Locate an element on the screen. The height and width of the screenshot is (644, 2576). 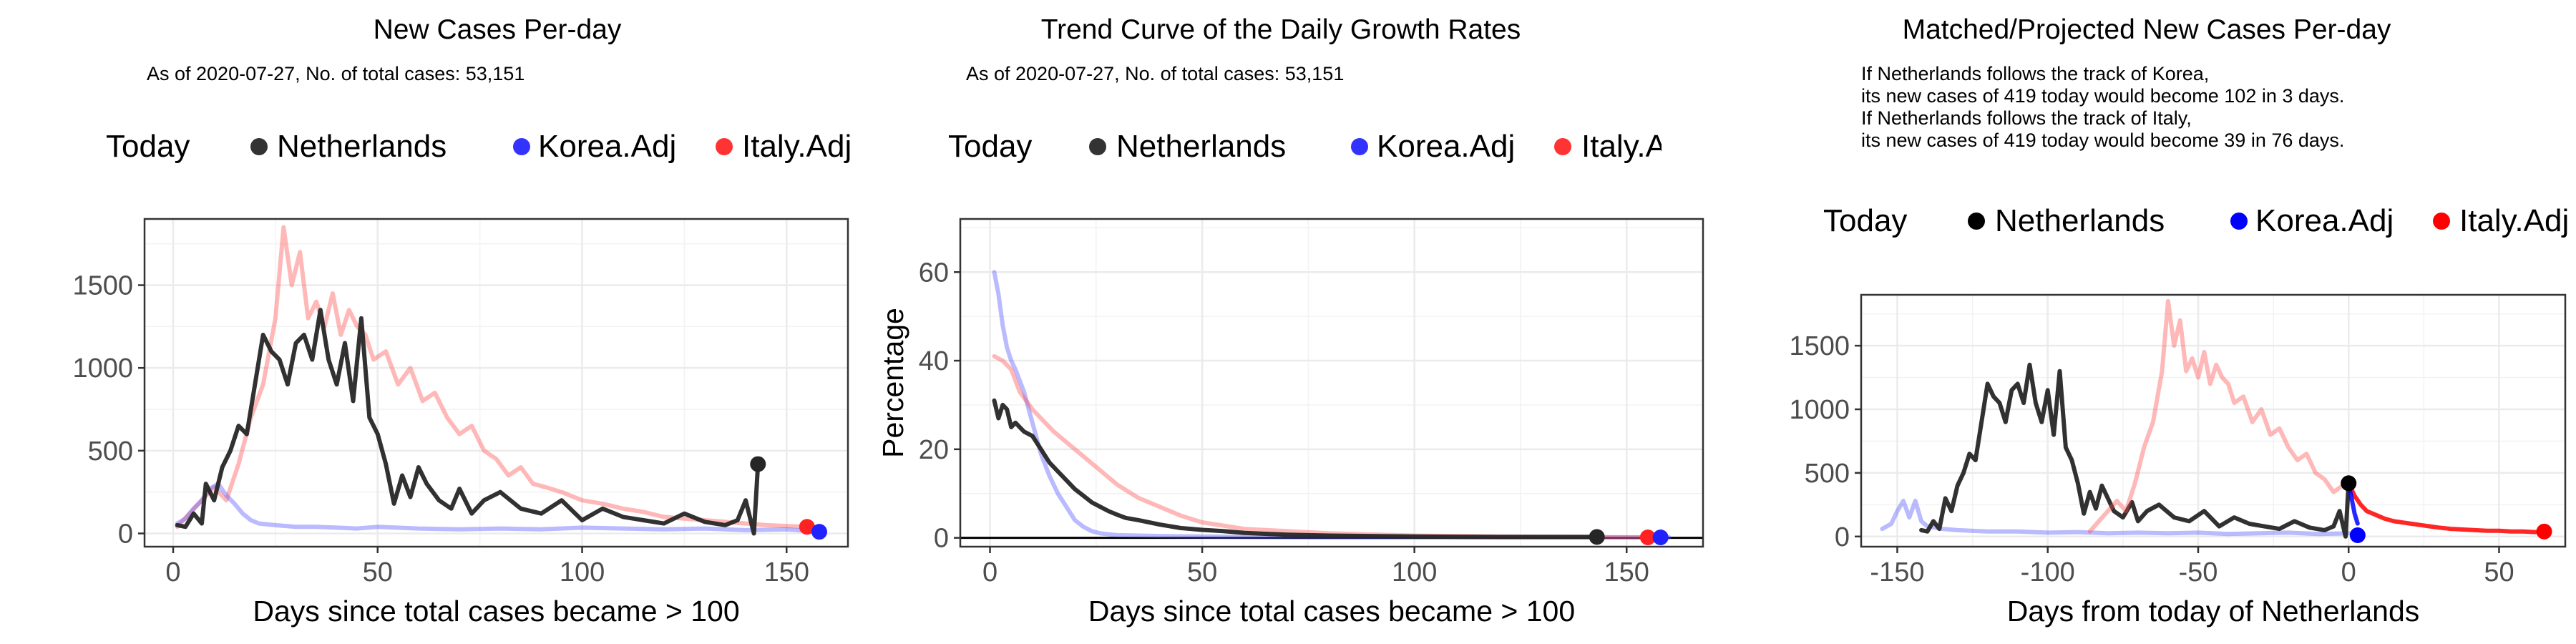
x-axis-title: Days from today of Netherlands is located at coordinates (2213, 611).